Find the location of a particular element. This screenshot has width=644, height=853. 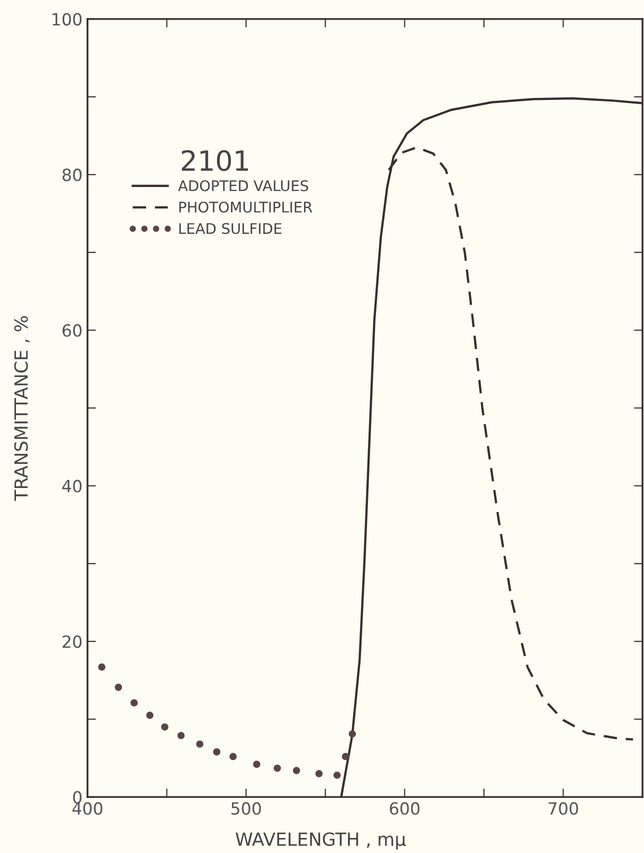

y-tick-label: 60 is located at coordinates (72, 330).